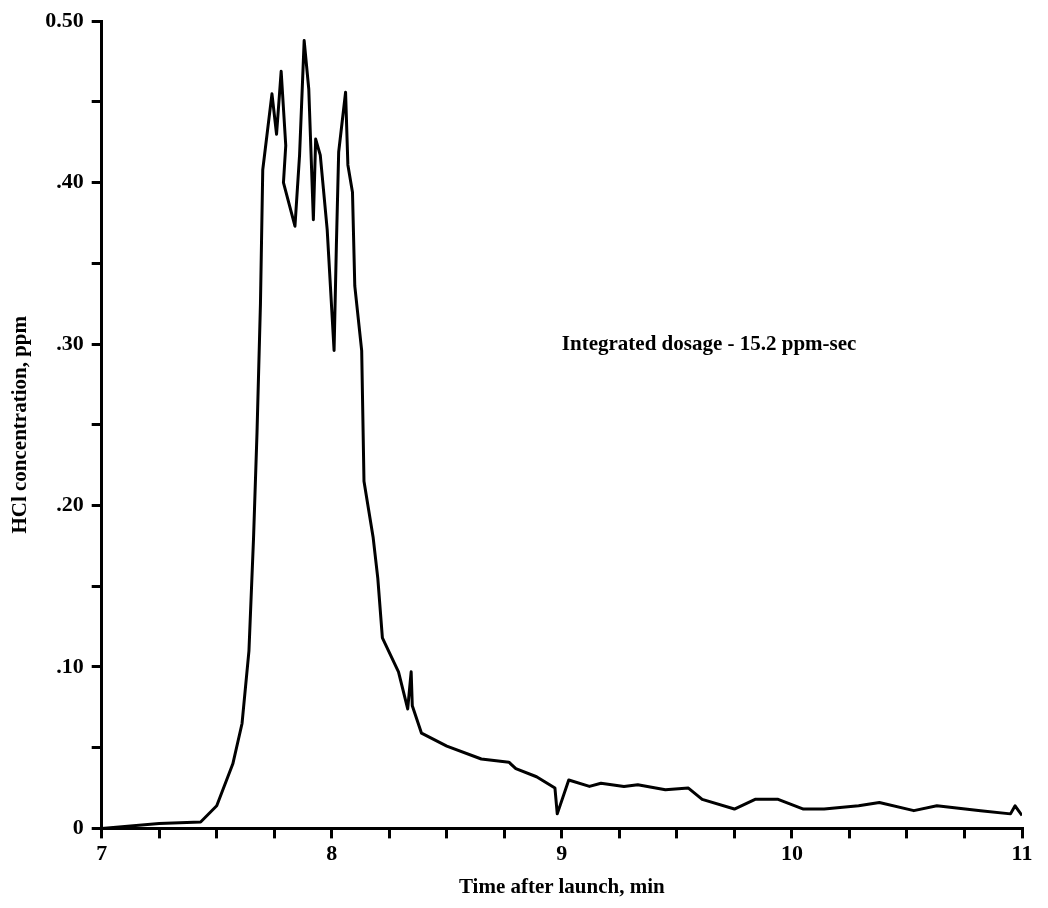 The height and width of the screenshot is (908, 1048). Describe the element at coordinates (78, 827) in the screenshot. I see `y-tick-label: 0` at that location.